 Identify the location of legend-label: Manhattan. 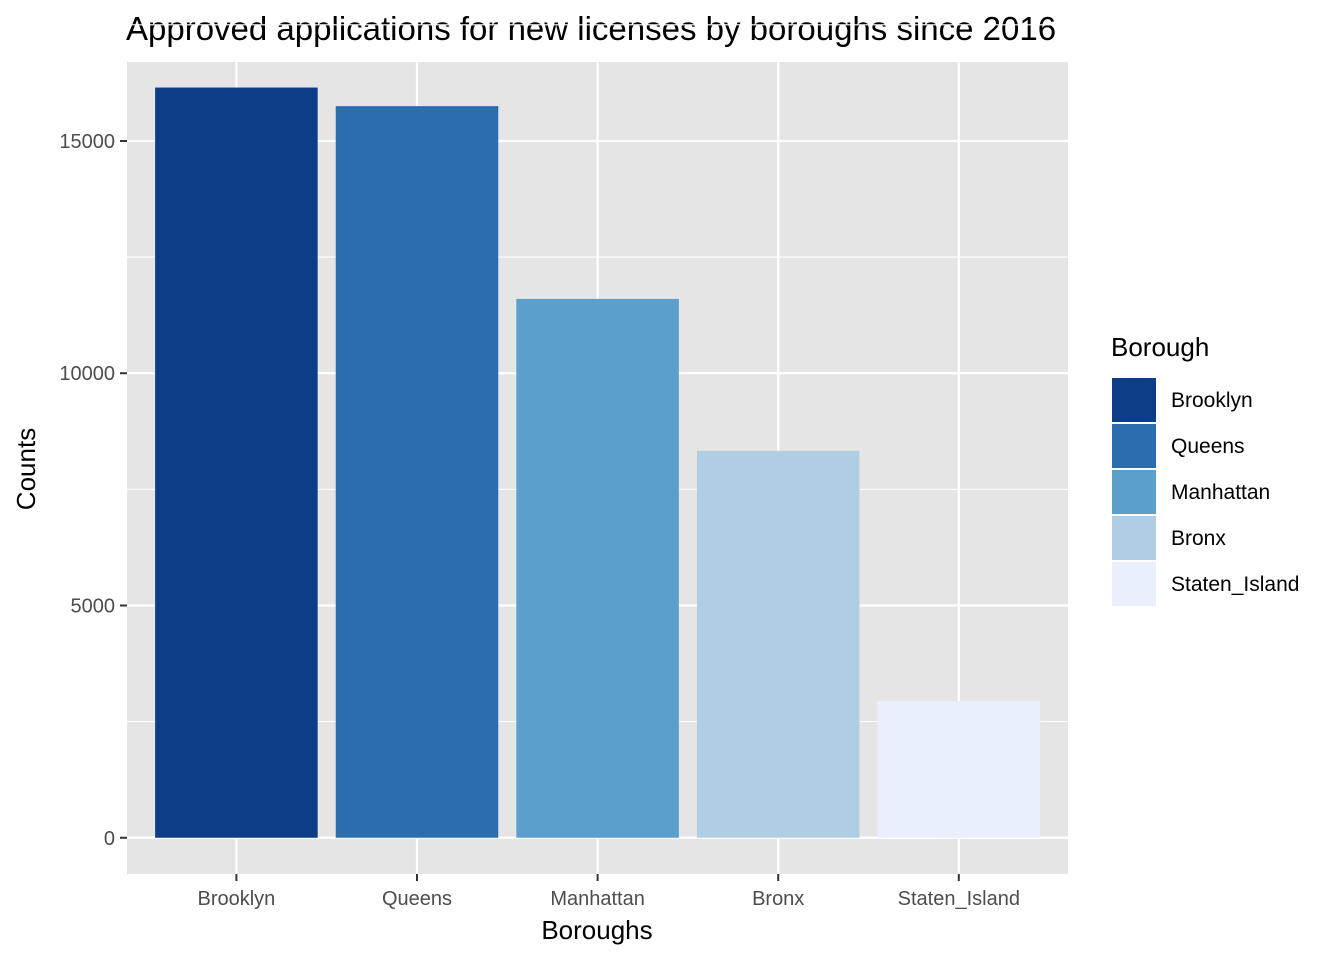
(1220, 492).